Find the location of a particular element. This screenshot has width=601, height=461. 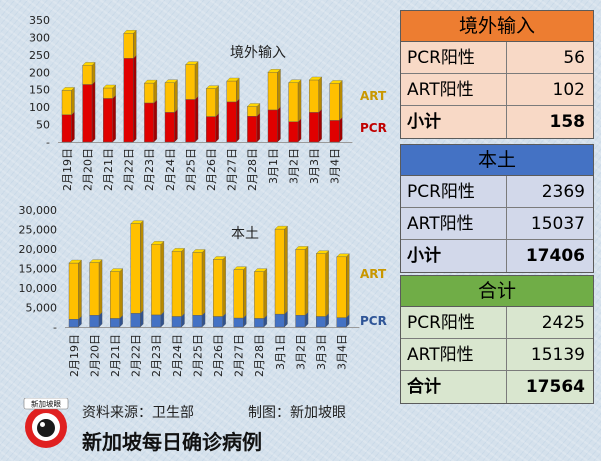

legend-art: ART is located at coordinates (373, 274).